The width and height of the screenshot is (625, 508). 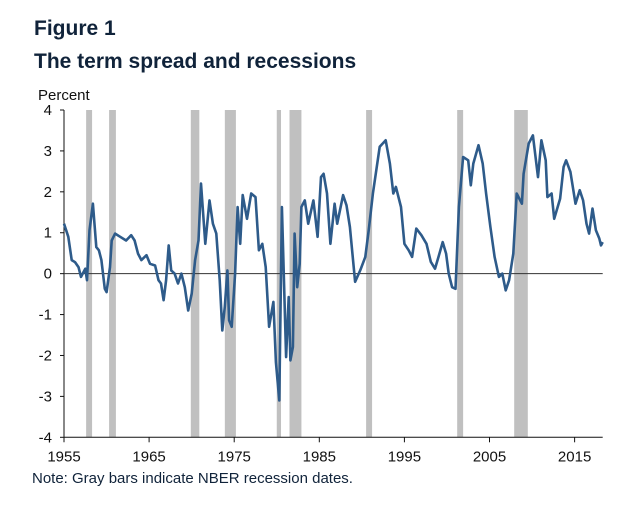 I want to click on x-tick-label: 1975, so click(x=234, y=456).